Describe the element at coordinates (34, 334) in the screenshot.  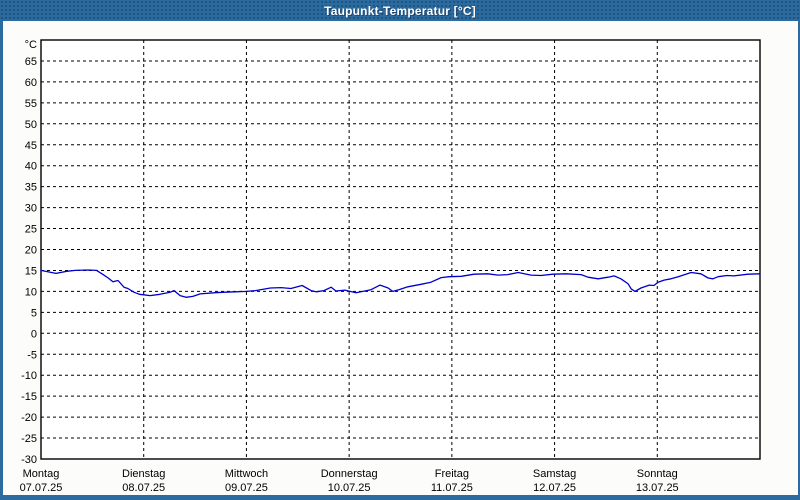
I see `y-tick-label: 0` at that location.